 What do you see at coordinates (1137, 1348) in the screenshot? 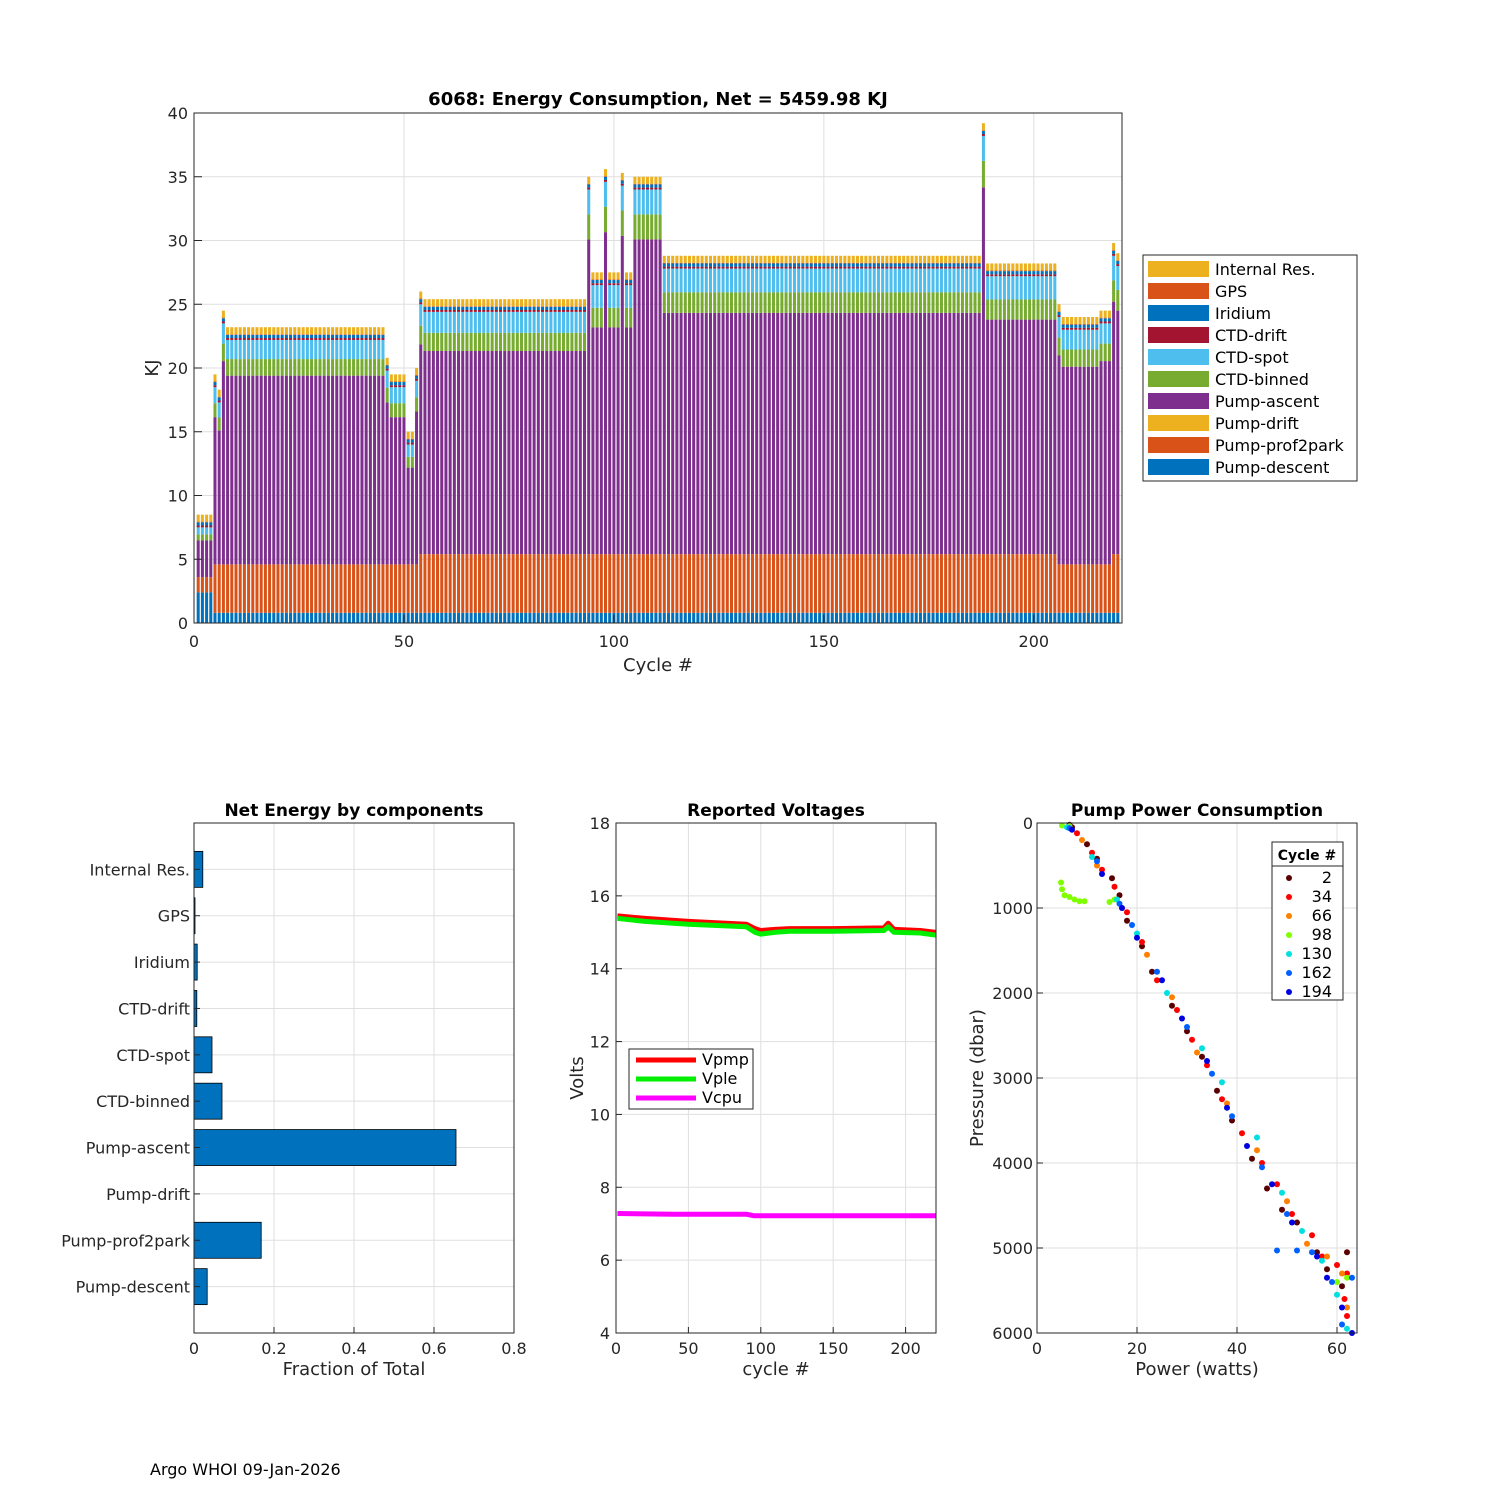
I see `pump-power-xtick-label: 20` at bounding box center [1137, 1348].